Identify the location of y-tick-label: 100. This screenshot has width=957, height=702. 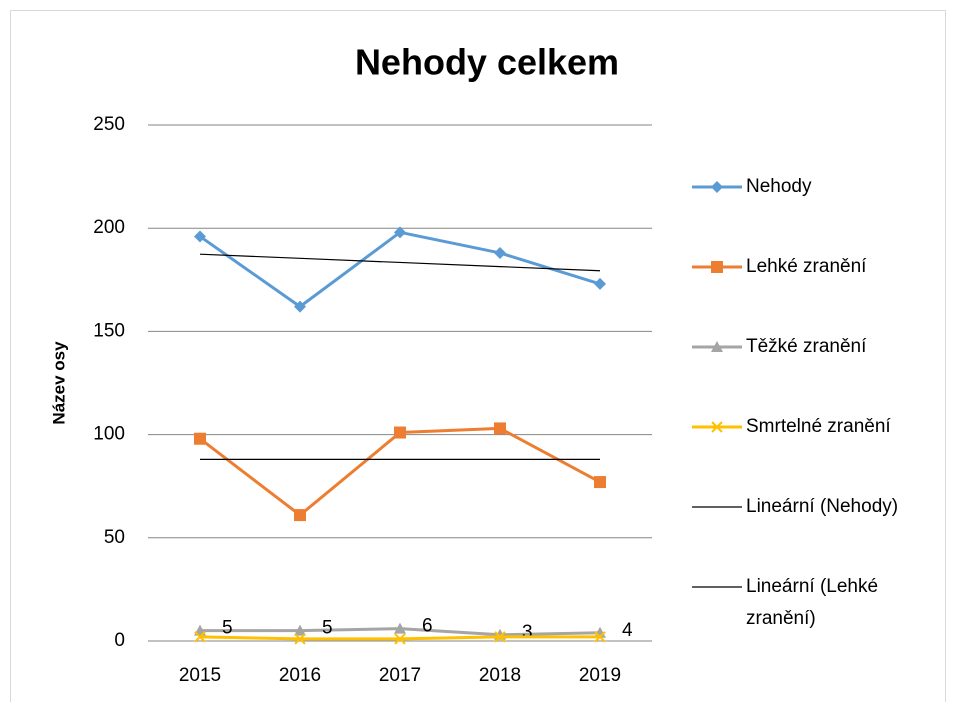
(109, 434).